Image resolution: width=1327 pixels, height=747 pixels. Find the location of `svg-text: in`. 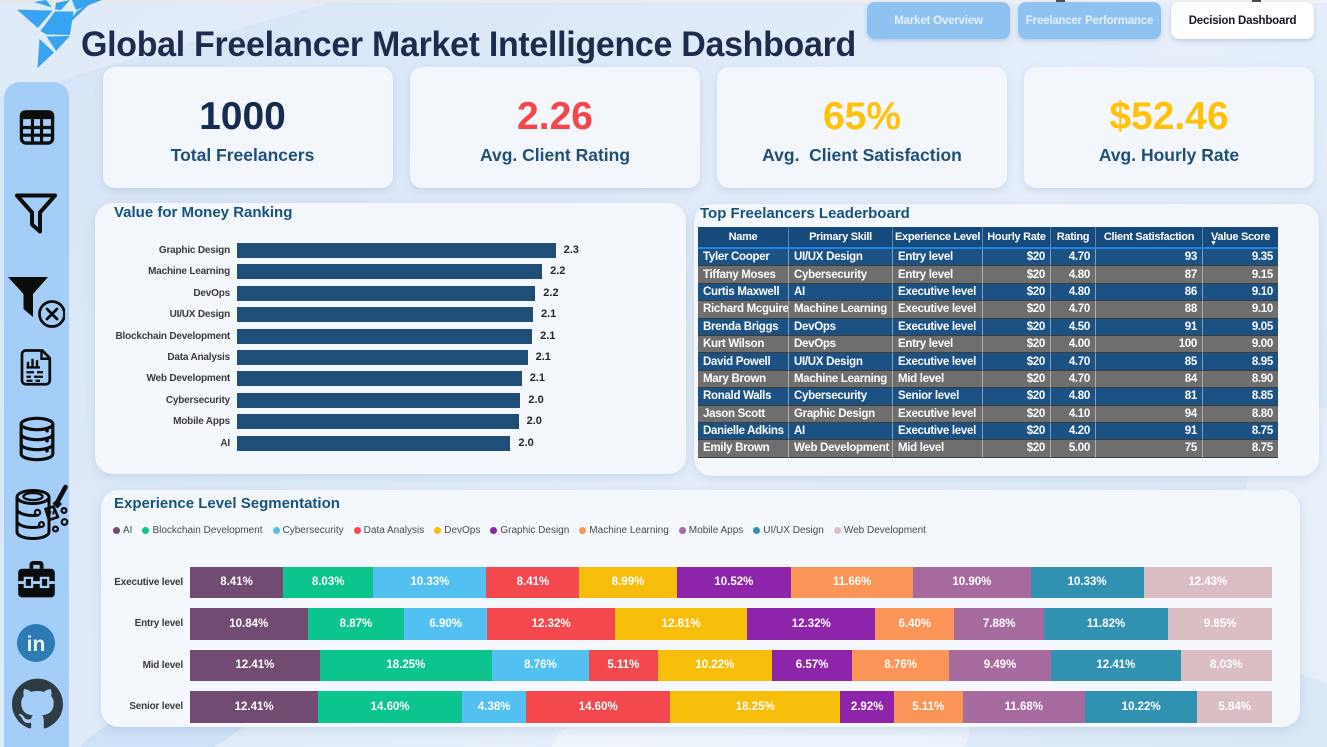

svg-text: in is located at coordinates (36, 644).